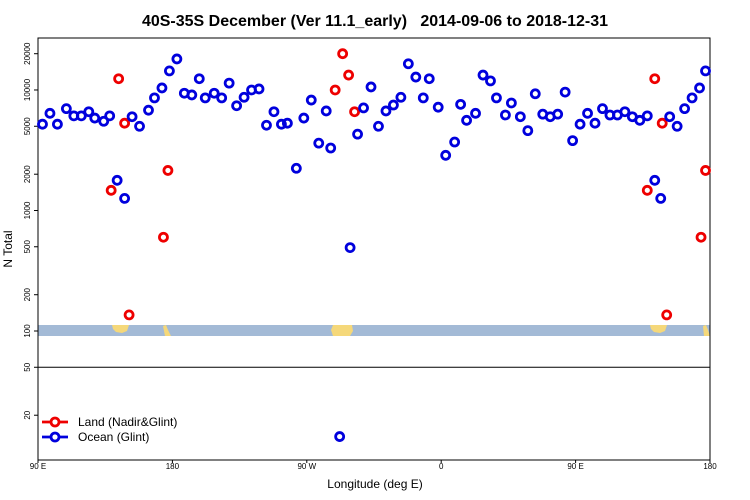 Image resolution: width=750 pixels, height=500 pixels. What do you see at coordinates (113, 437) in the screenshot?
I see `legend-label: Ocean (Glint)` at bounding box center [113, 437].